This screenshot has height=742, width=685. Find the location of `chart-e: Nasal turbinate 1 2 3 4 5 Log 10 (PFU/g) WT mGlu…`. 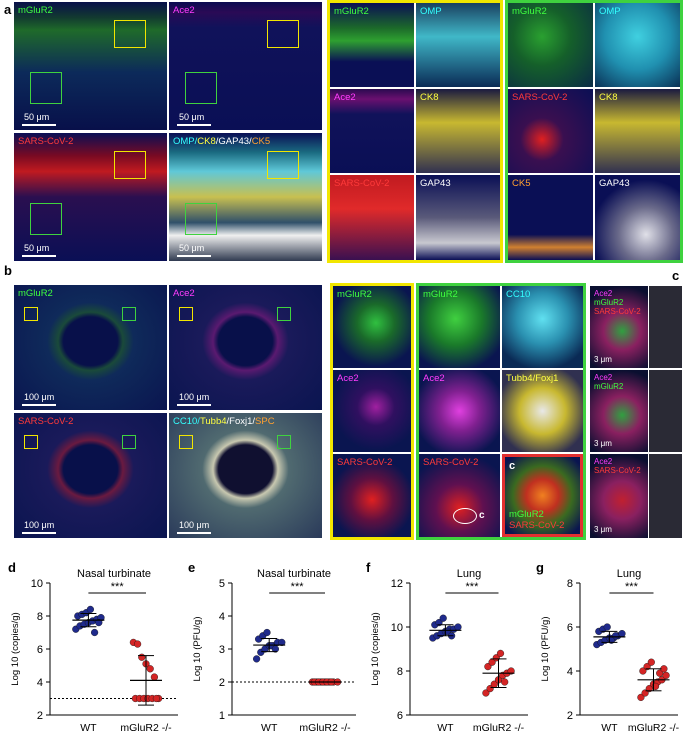

chart-e: Nasal turbinate 1 2 3 4 5 Log 10 (PFU/g) WT mGlu… is located at coordinates (274, 651).